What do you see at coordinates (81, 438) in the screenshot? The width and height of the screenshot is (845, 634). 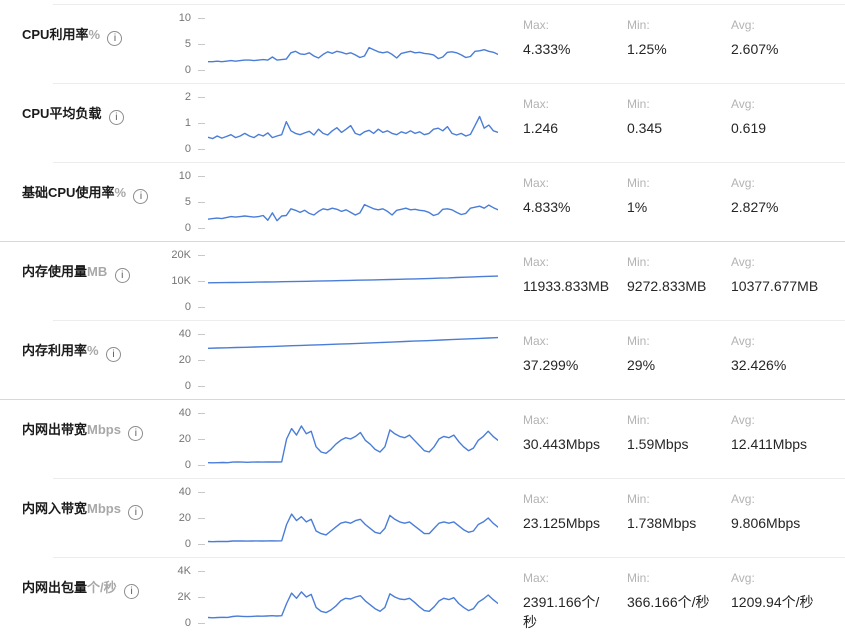 I see `metric-label: 内网出带宽Mbps i` at bounding box center [81, 438].